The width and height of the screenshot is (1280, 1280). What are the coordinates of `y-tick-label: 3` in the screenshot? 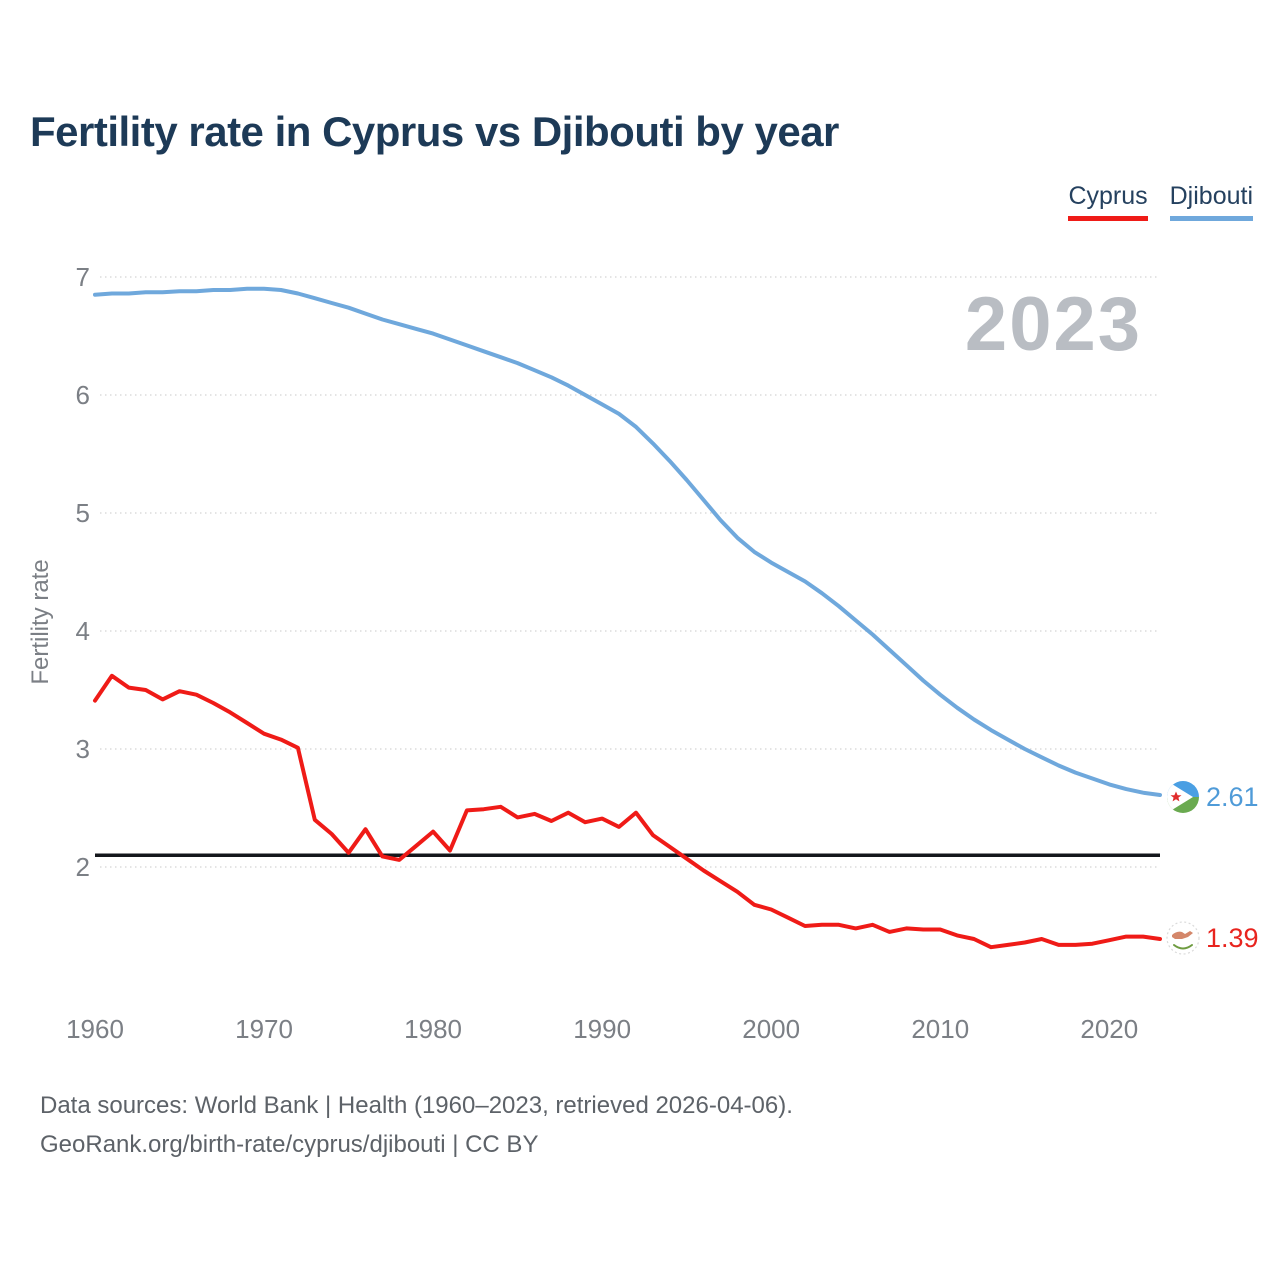 It's located at (83, 749).